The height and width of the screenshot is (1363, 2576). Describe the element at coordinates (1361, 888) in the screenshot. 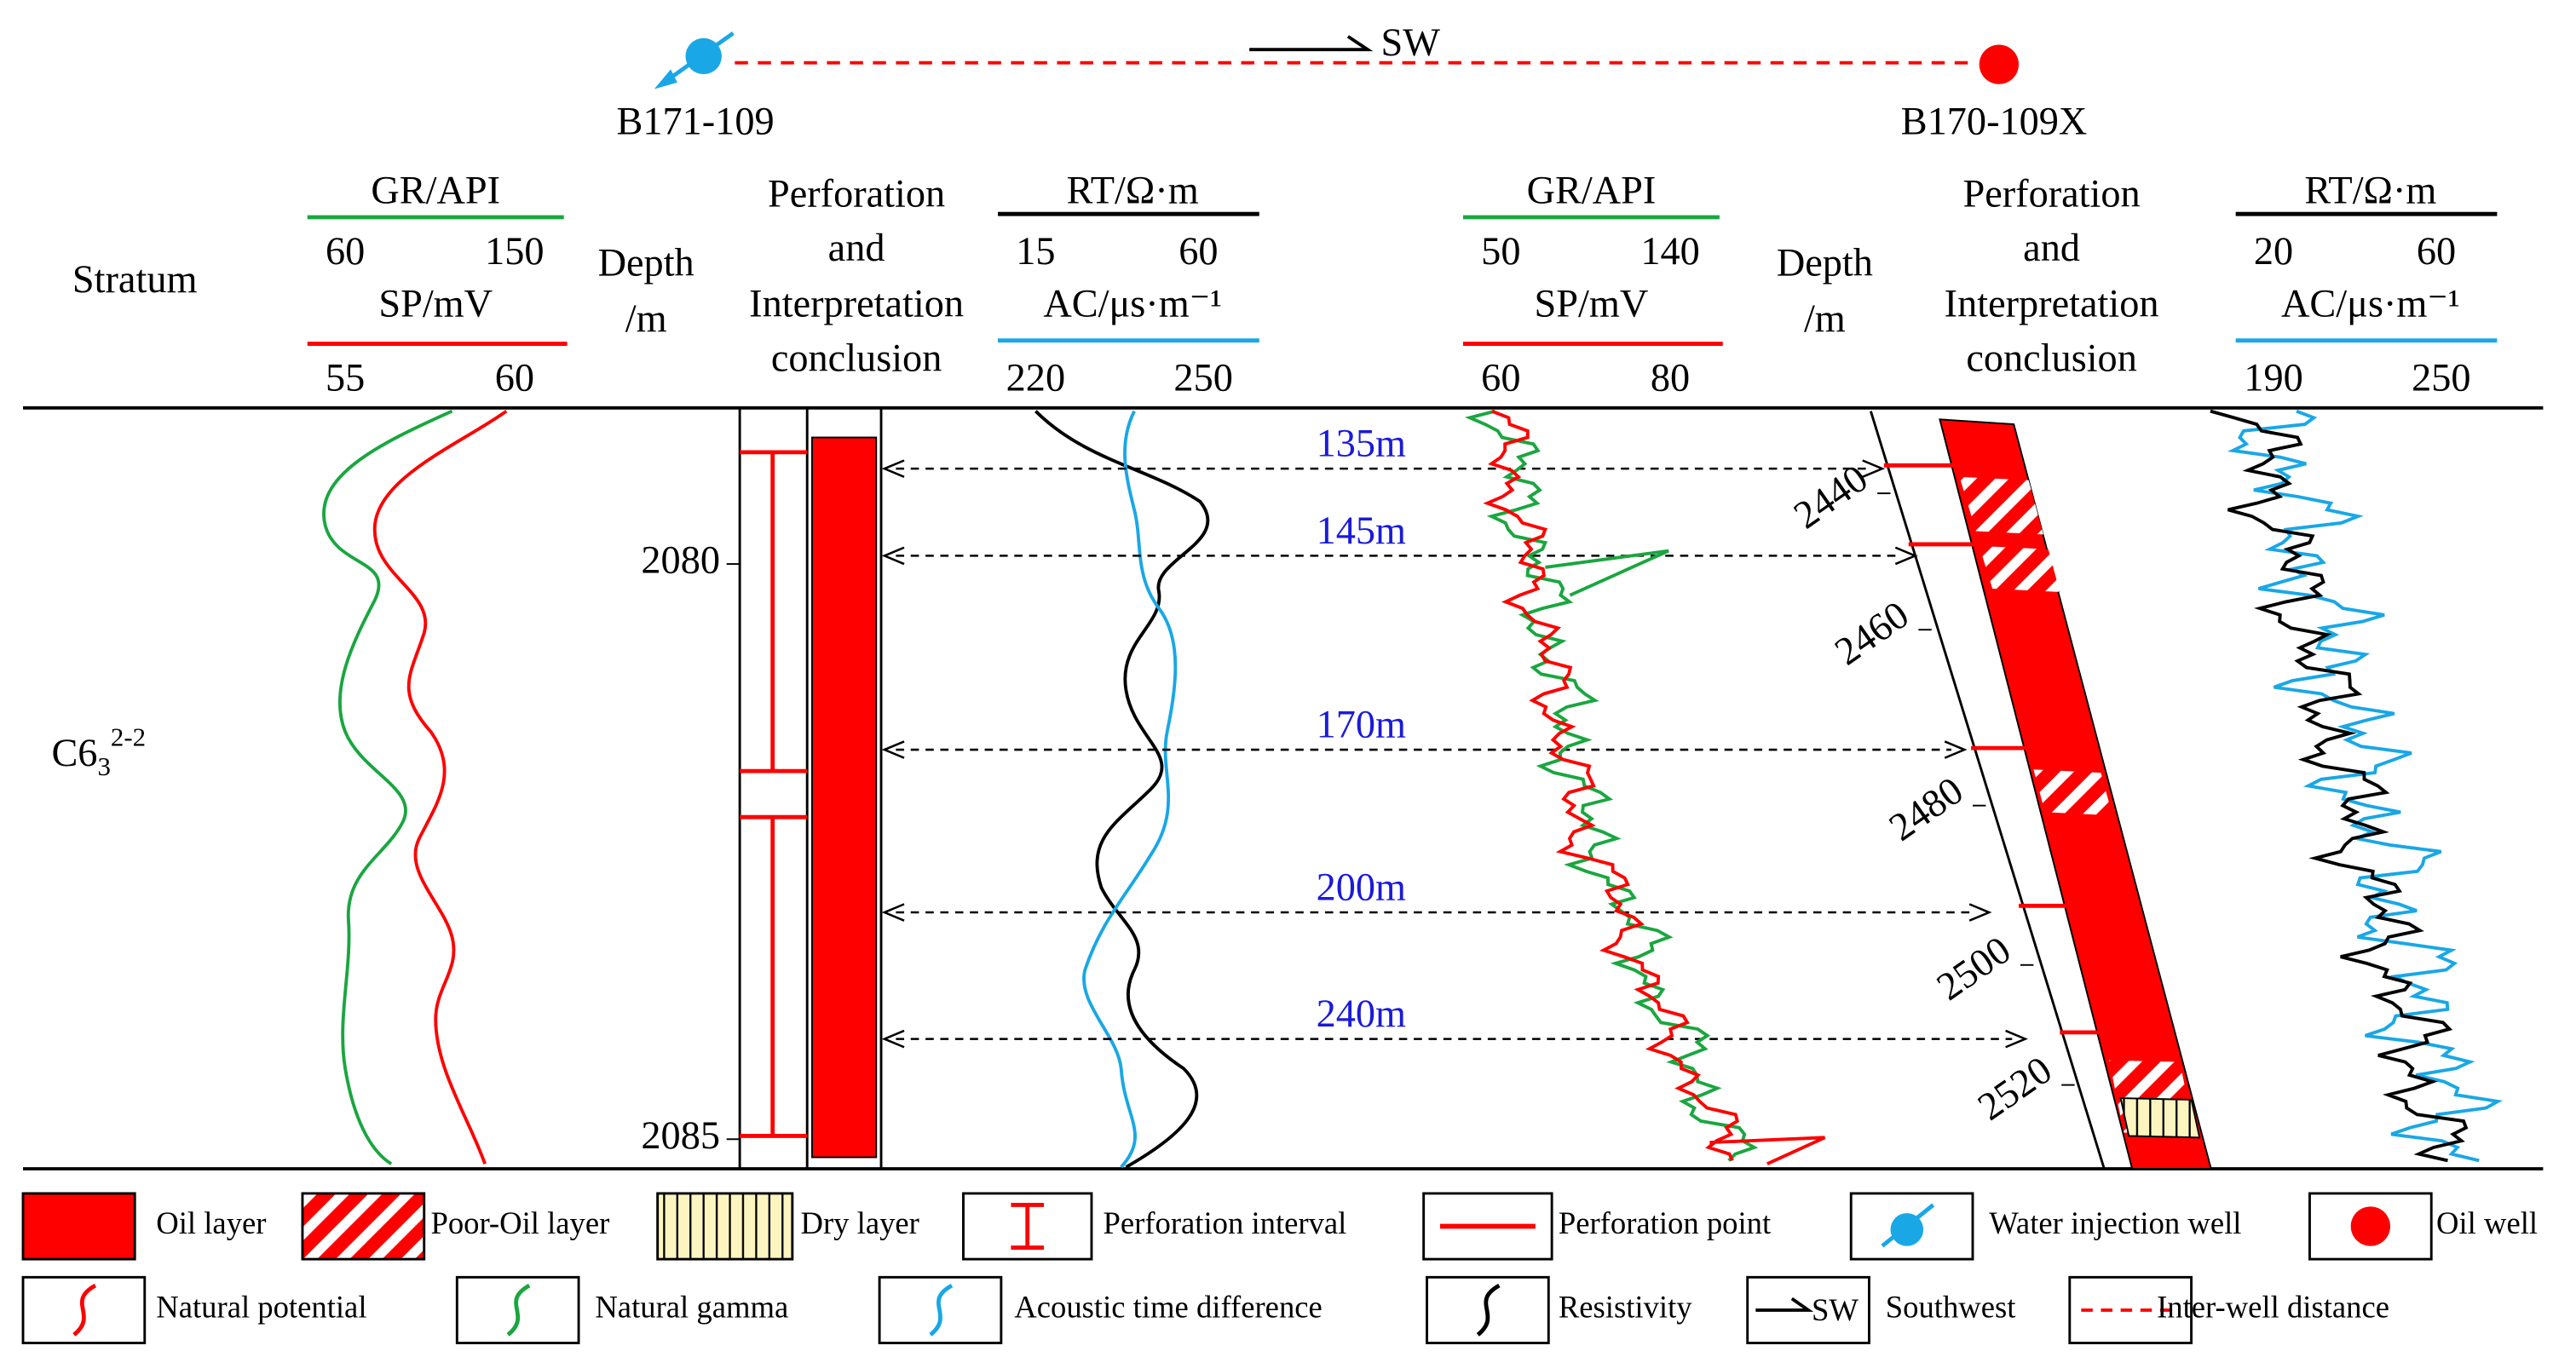

I see `distance-label: 200m` at that location.